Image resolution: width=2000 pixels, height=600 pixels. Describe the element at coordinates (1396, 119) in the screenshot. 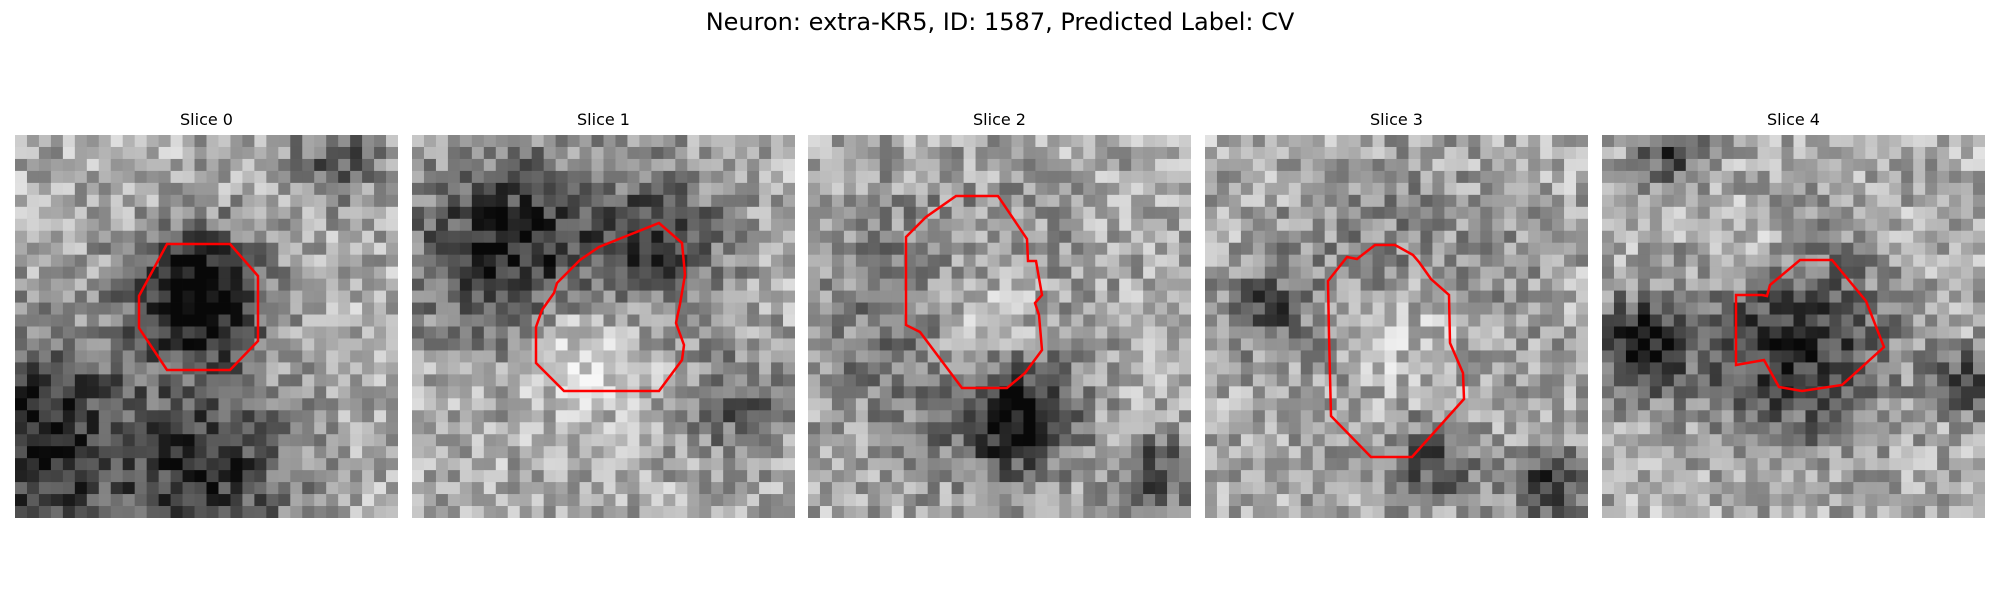

I see `slice-title-3: Slice 3` at that location.